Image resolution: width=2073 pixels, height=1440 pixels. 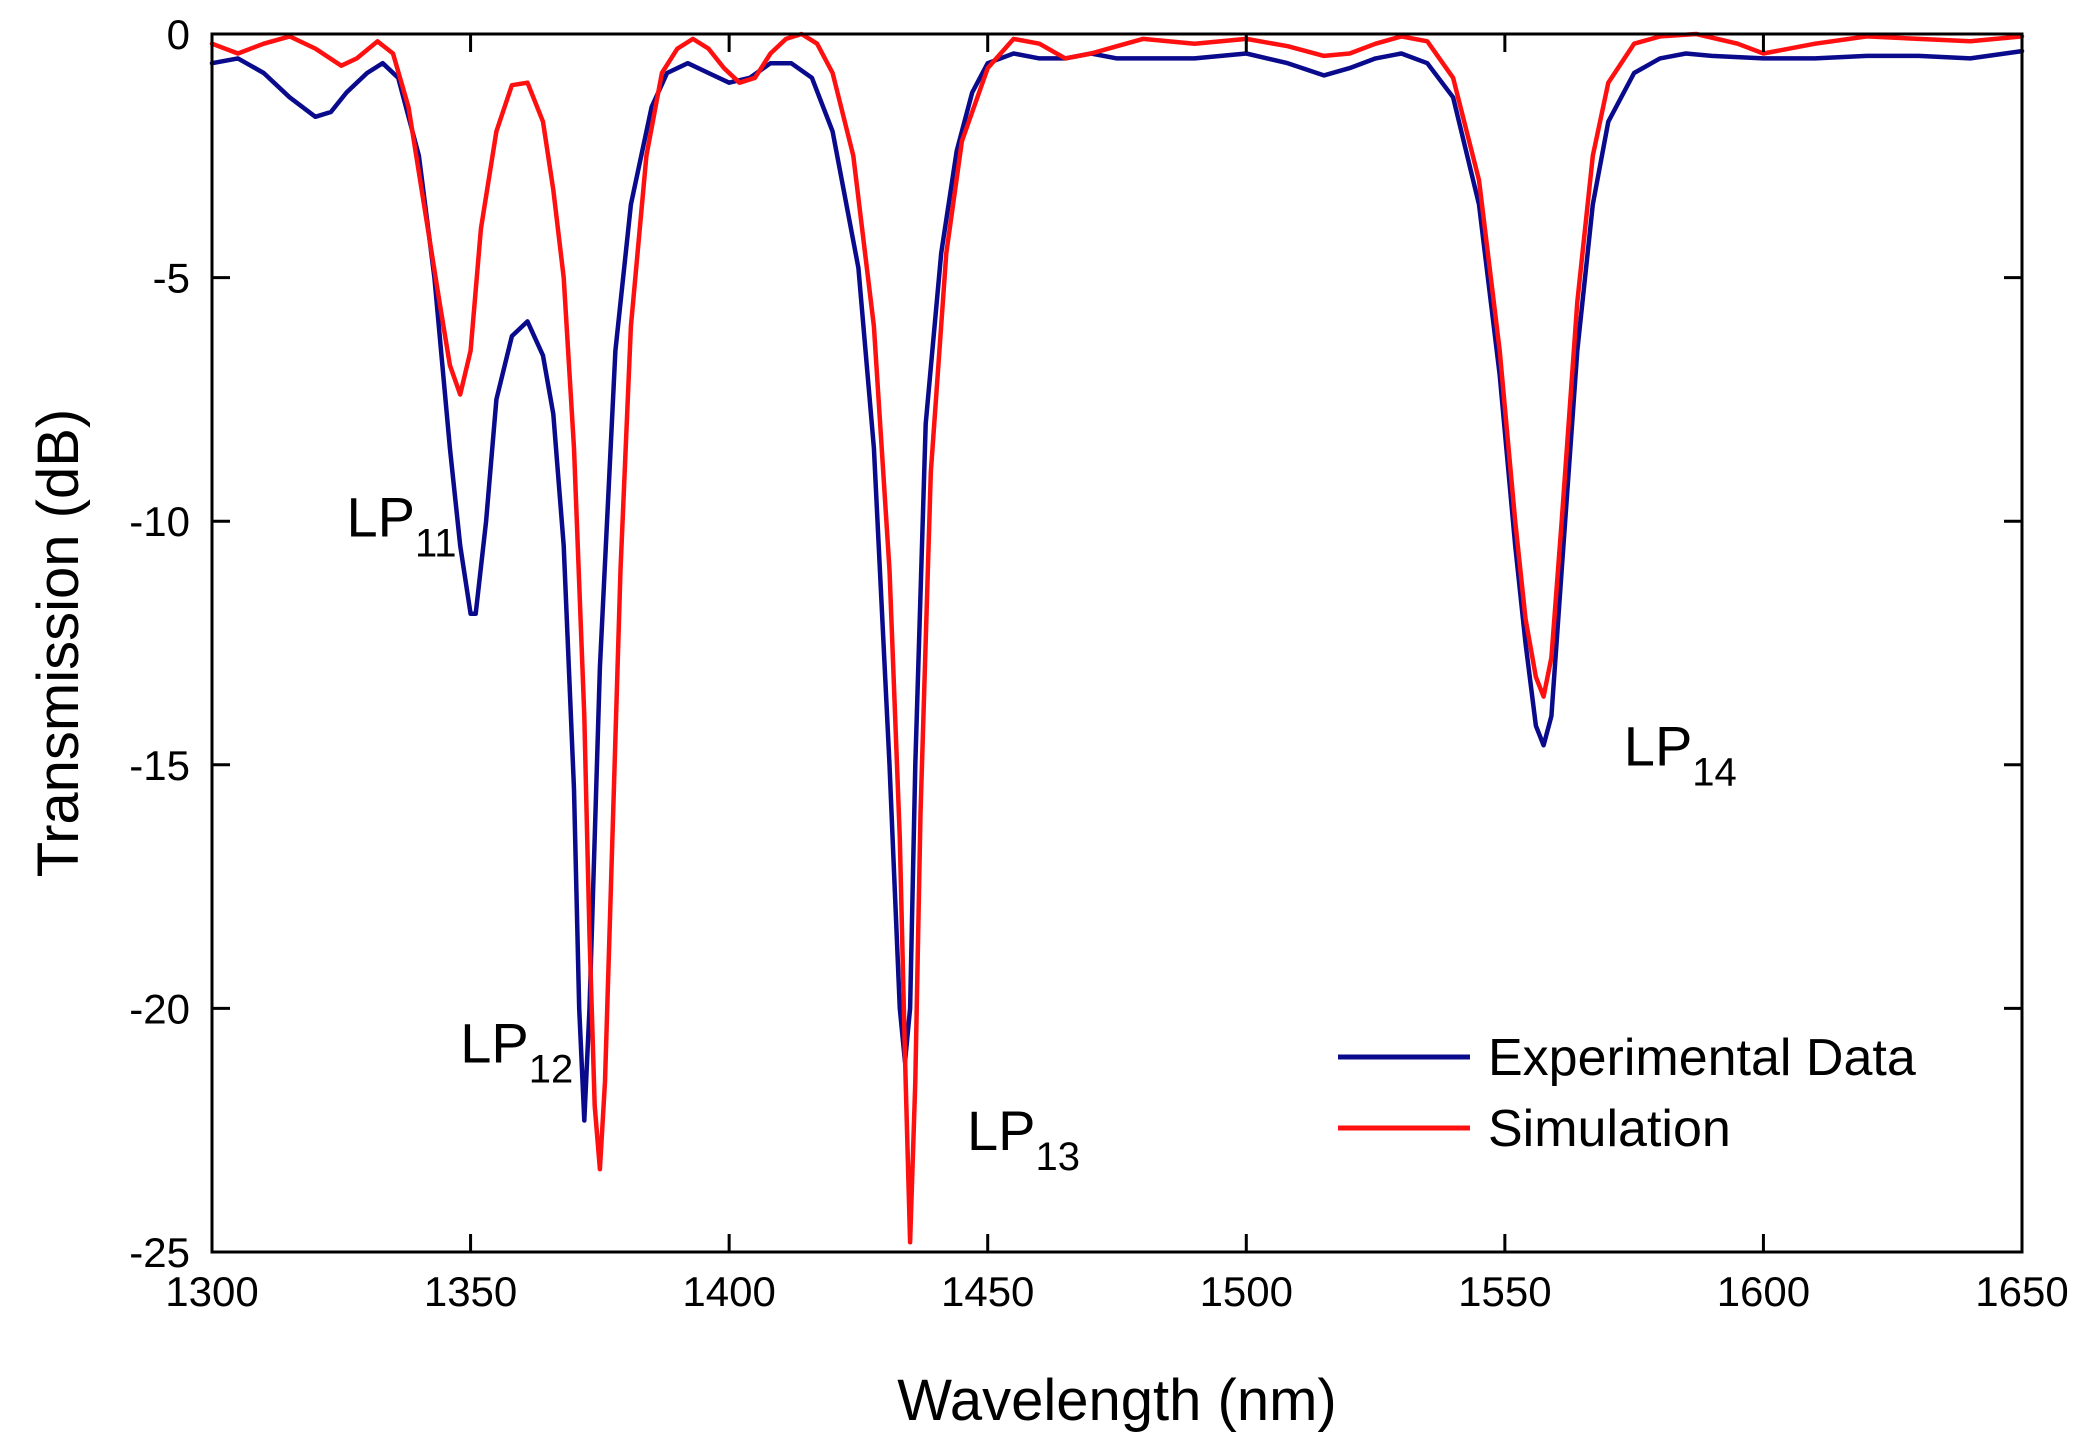 What do you see at coordinates (171, 278) in the screenshot?
I see `y-tick-label: -5` at bounding box center [171, 278].